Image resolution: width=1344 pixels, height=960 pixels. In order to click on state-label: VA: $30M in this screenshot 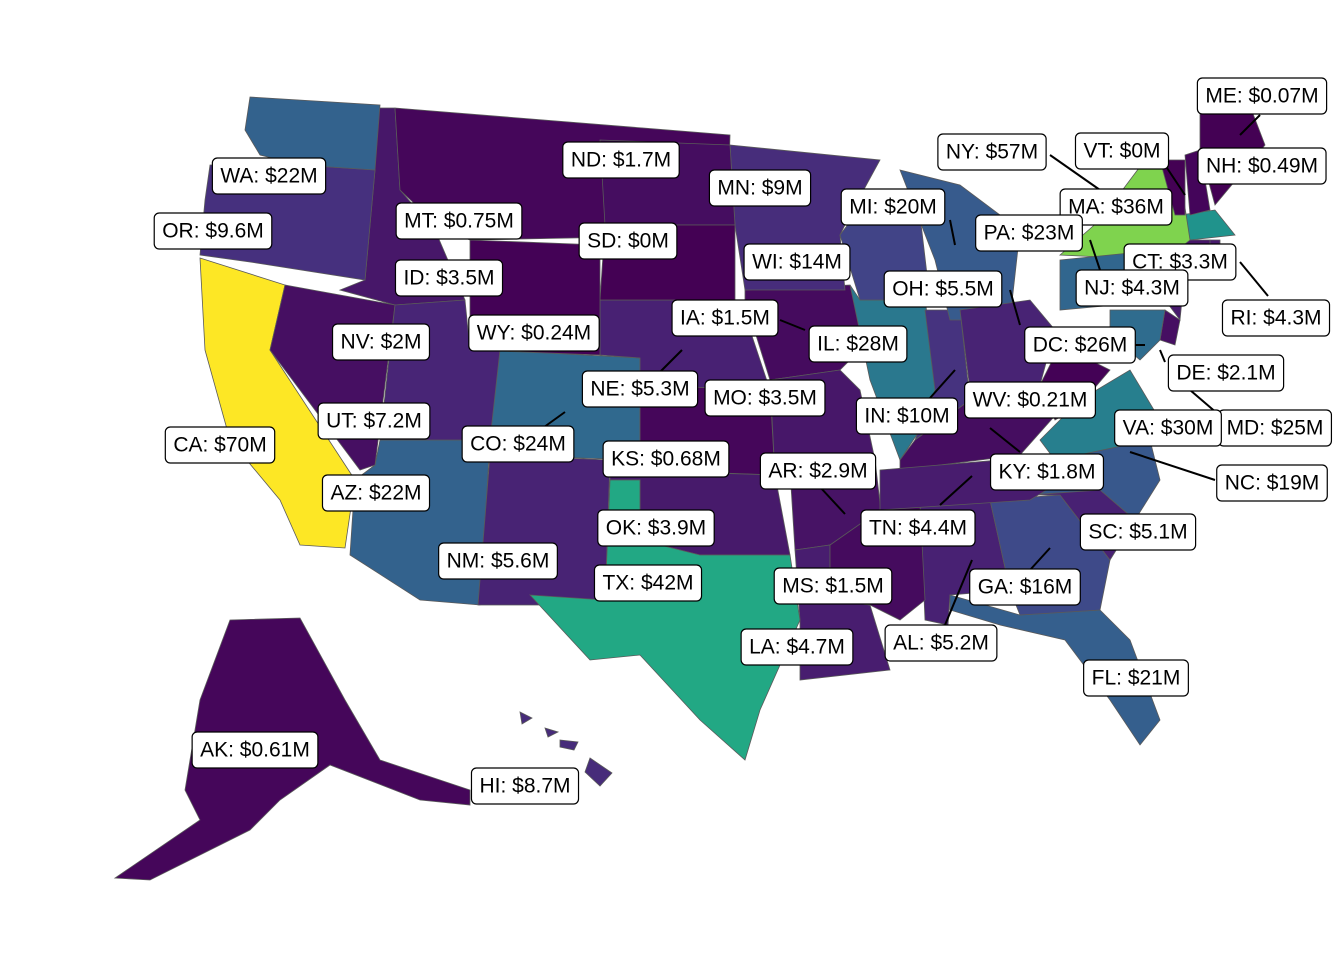, I will do `click(1168, 428)`.